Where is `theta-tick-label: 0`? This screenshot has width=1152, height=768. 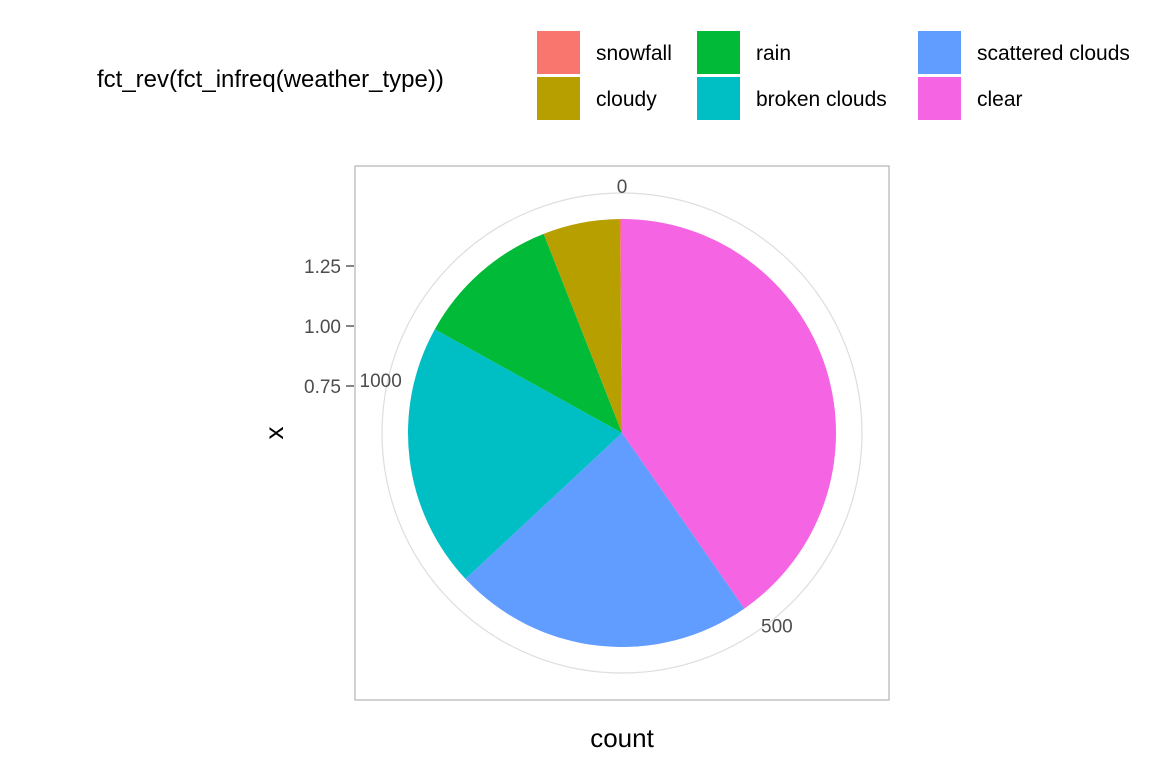
theta-tick-label: 0 is located at coordinates (622, 187).